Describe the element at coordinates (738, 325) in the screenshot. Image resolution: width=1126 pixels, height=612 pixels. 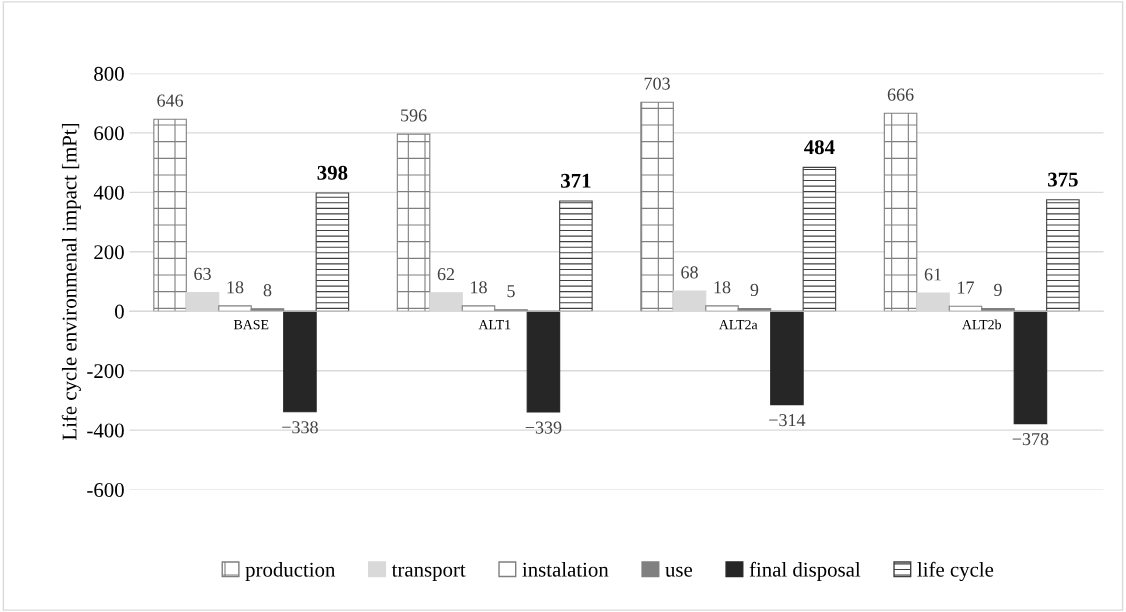
I see `x-tick-label: ALT2a` at that location.